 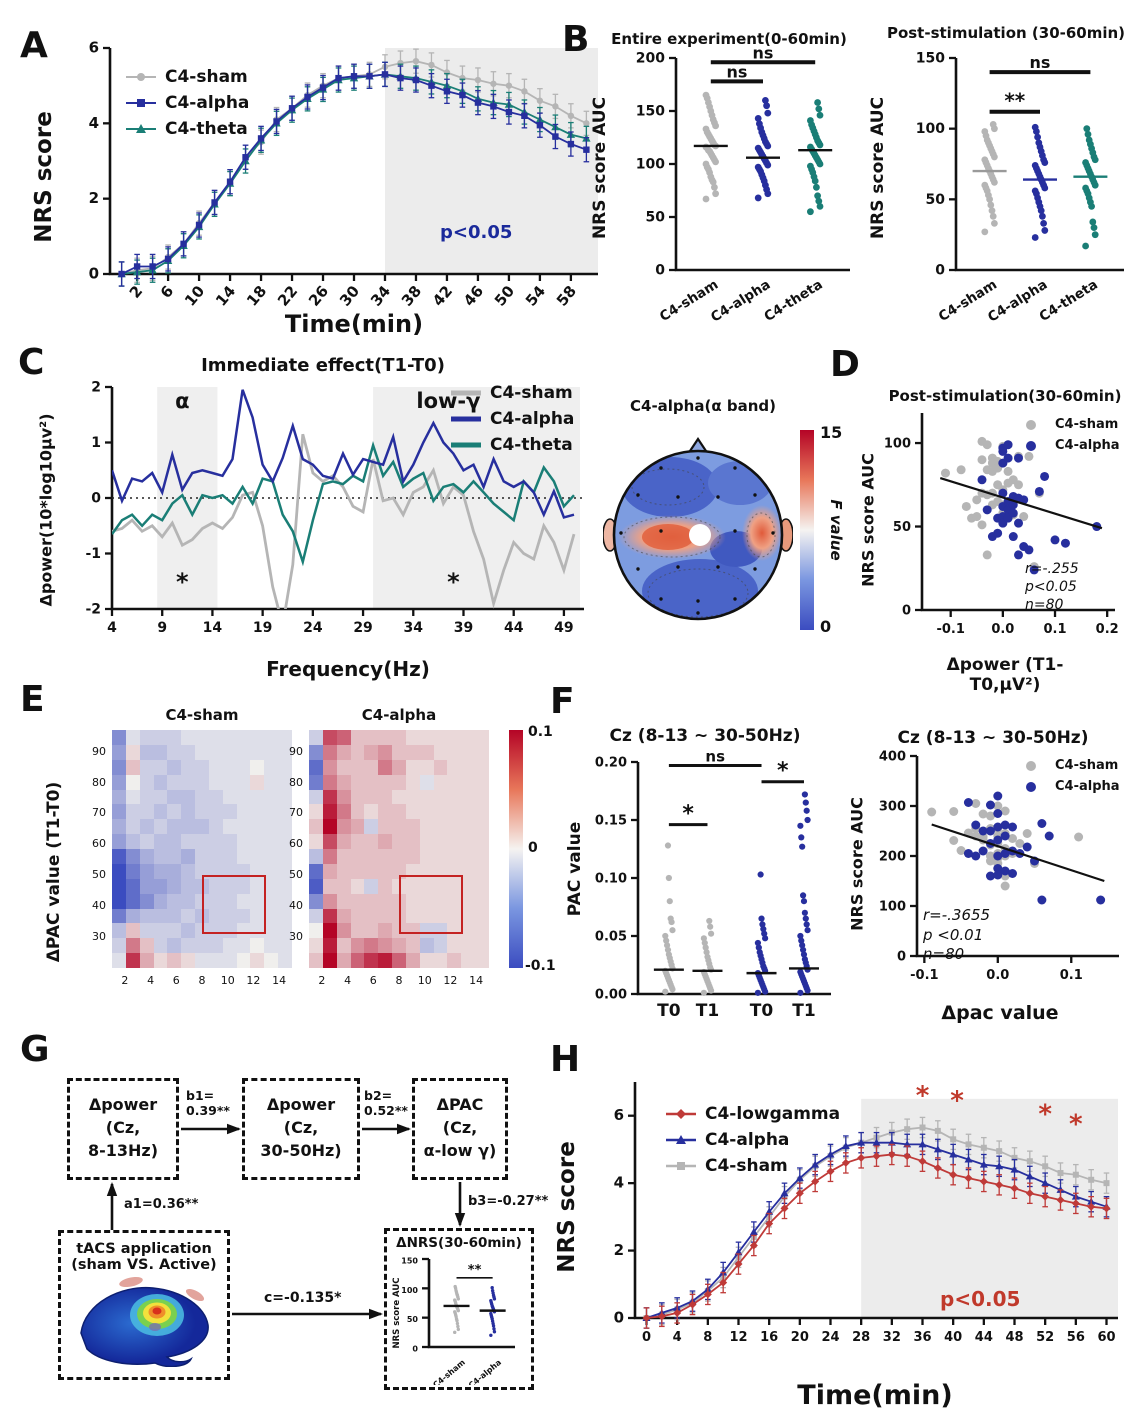 What do you see at coordinates (286, 1221) in the screenshot?
I see `diagram-arrows` at bounding box center [286, 1221].